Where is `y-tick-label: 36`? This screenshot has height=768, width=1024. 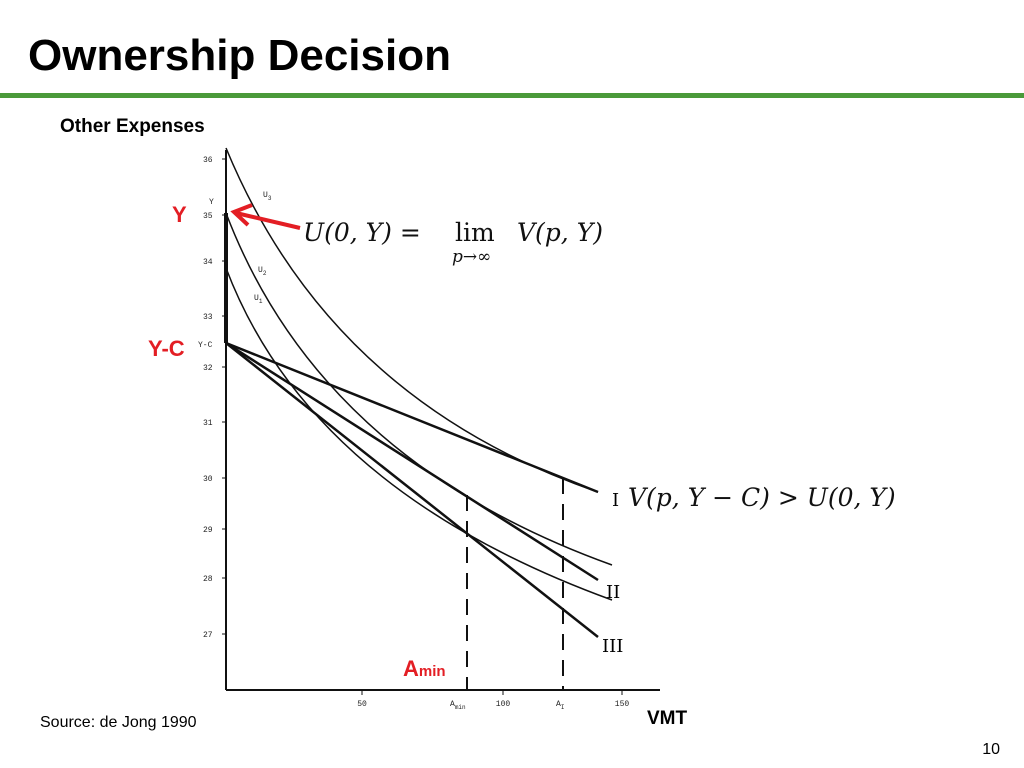
y-tick-label: 36 is located at coordinates (208, 160).